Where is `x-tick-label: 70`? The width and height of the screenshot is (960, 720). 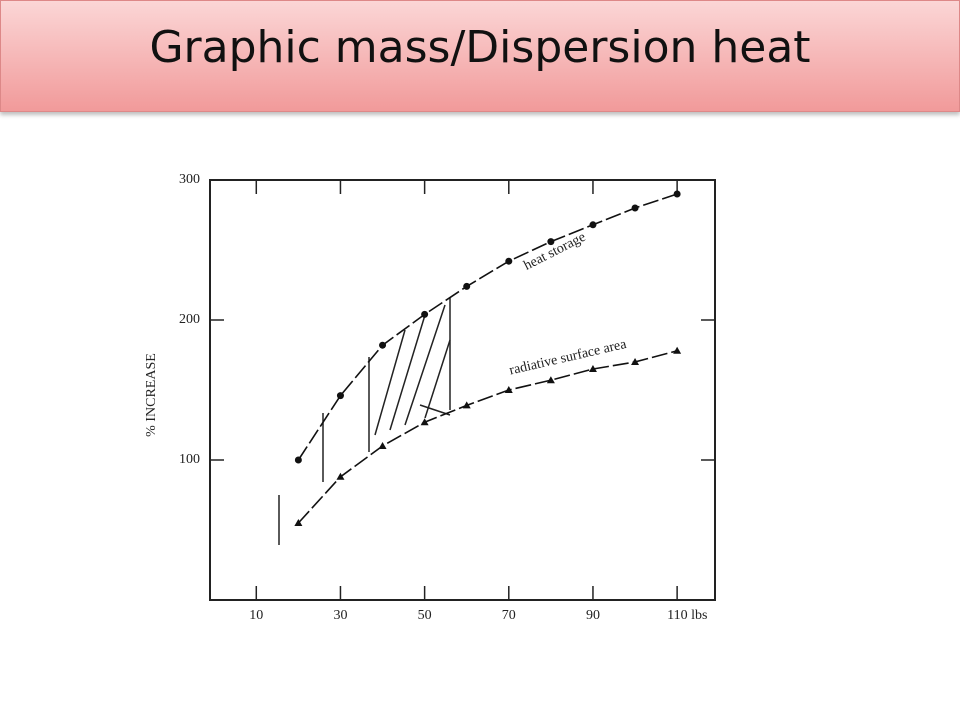 x-tick-label: 70 is located at coordinates (509, 615).